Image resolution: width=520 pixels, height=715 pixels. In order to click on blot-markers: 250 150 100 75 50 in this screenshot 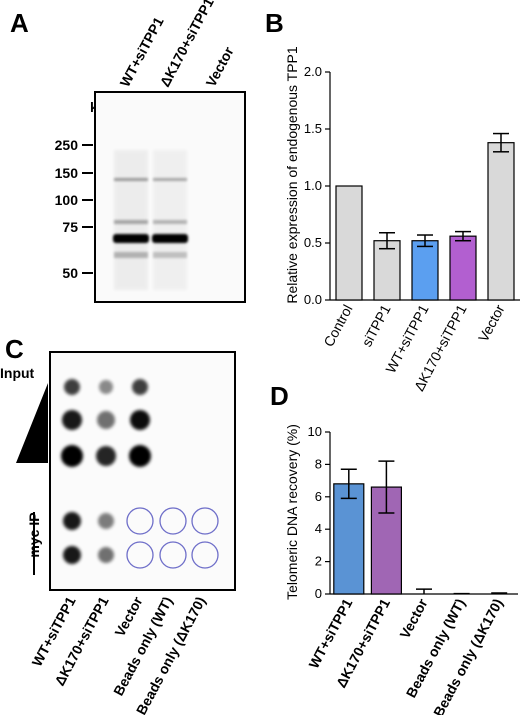, I will do `click(74, 209)`.